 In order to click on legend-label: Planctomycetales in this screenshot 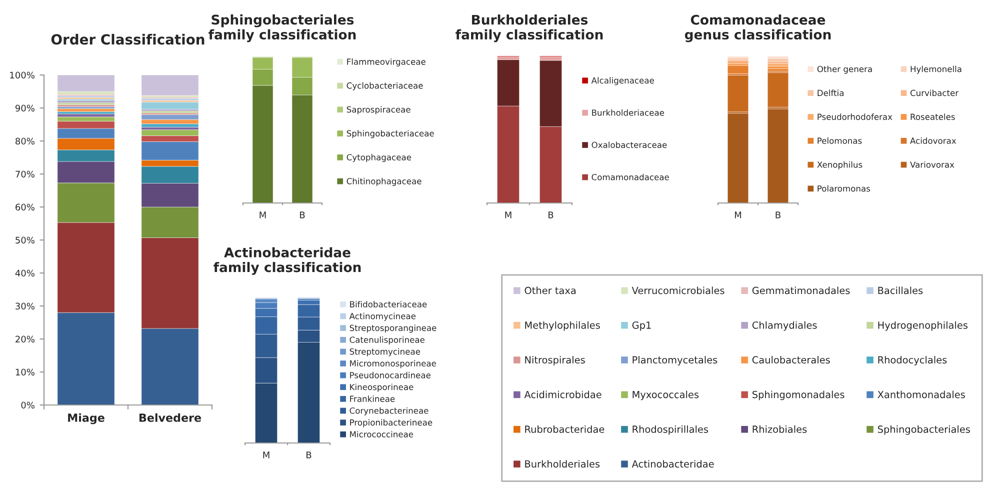, I will do `click(675, 361)`.